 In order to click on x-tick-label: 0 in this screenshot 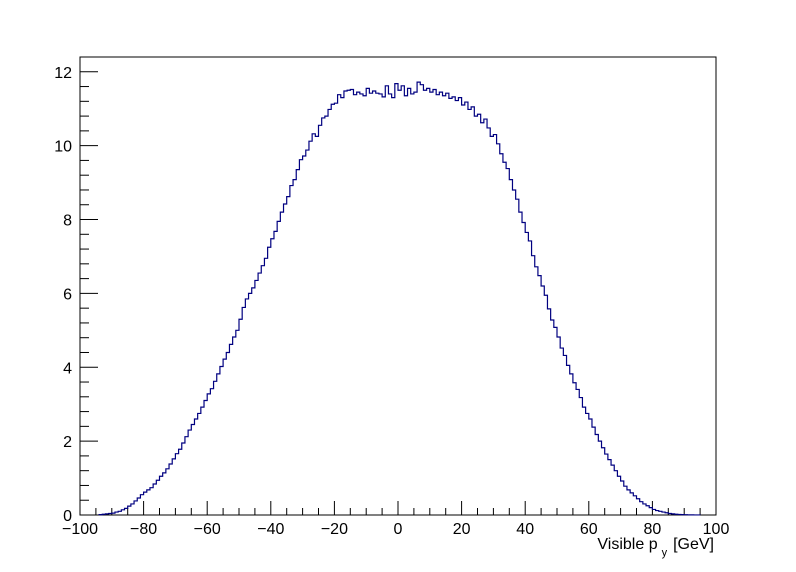, I will do `click(398, 529)`.